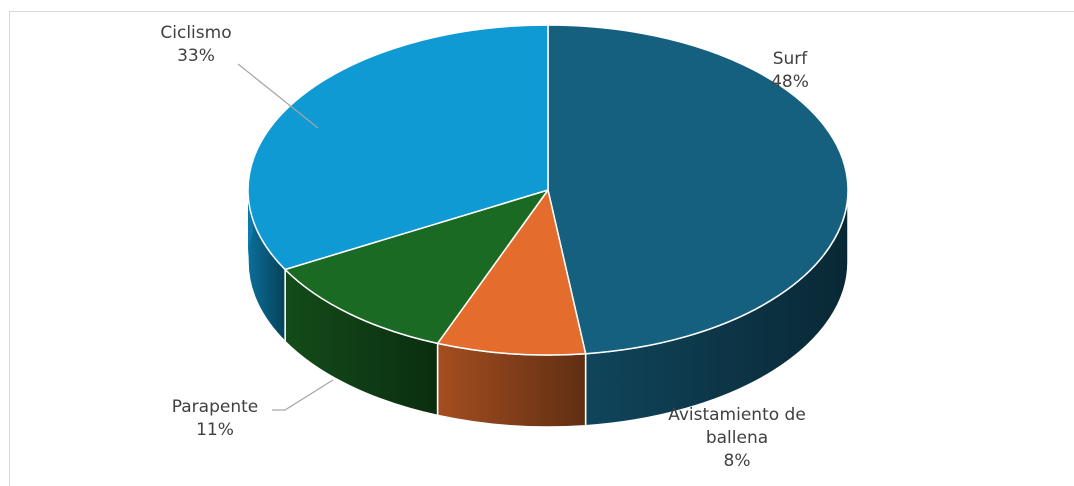  Describe the element at coordinates (511, 272) in the screenshot. I see `pie-slice-avistamiento-de-ballena` at that location.